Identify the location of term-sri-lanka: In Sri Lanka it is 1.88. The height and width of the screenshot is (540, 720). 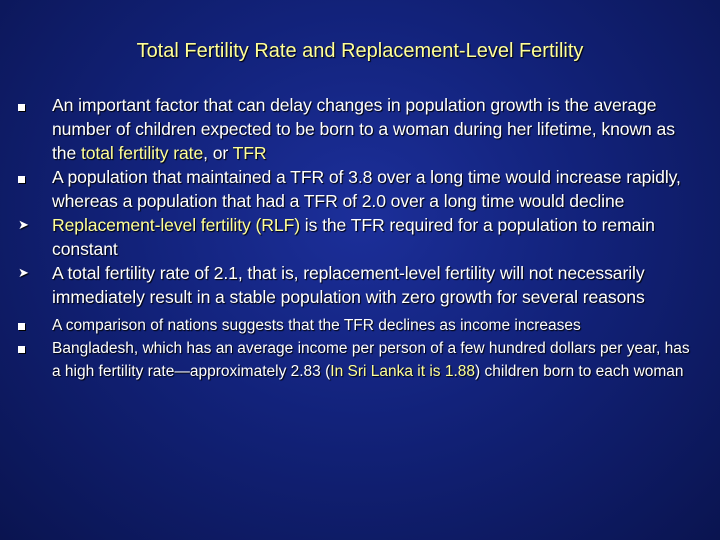
(403, 371).